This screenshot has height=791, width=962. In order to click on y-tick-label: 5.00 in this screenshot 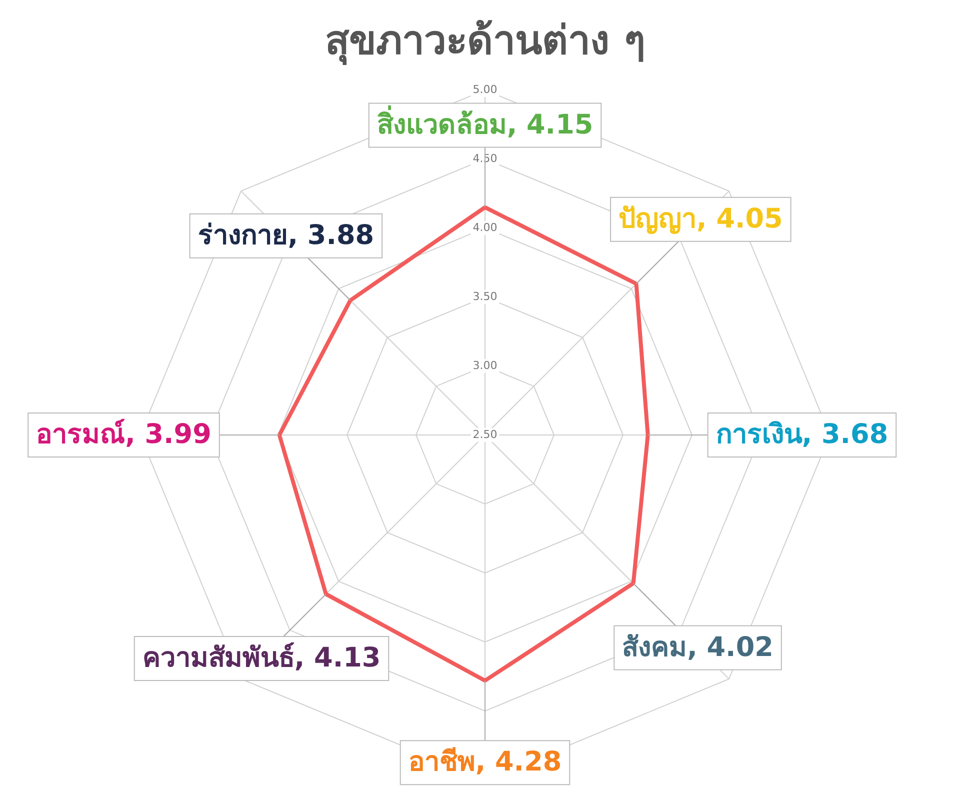, I will do `click(485, 89)`.